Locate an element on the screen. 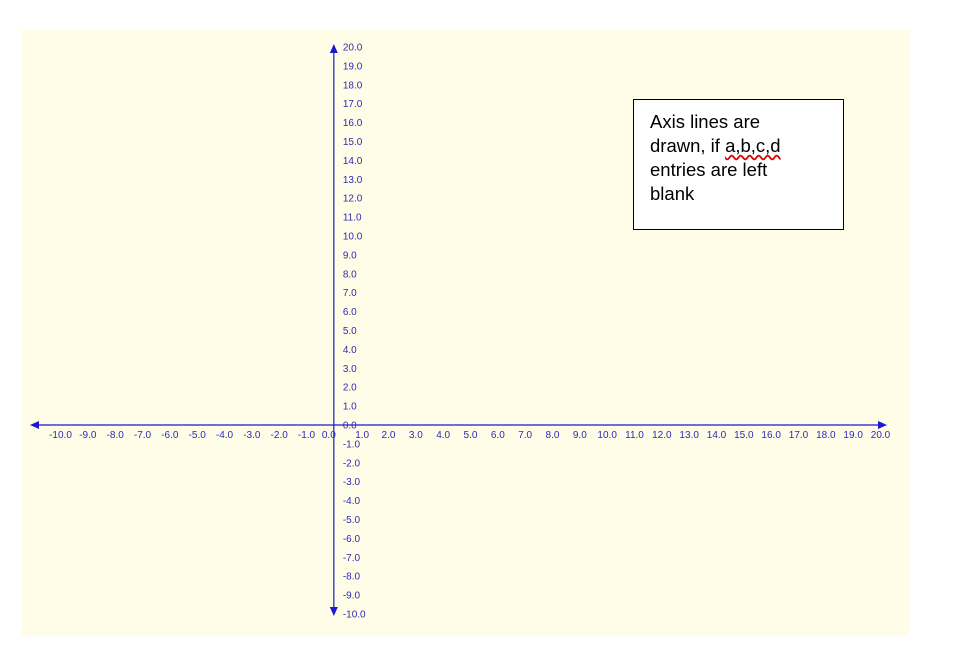  annotation-line-1: Axis lines are is located at coordinates (705, 121).